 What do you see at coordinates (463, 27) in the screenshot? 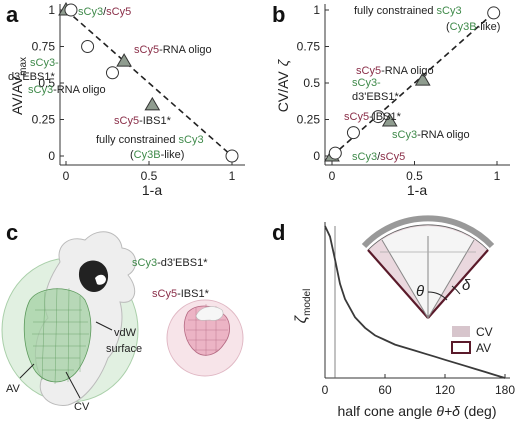
I see `annotation-part: Cy3B` at bounding box center [463, 27].